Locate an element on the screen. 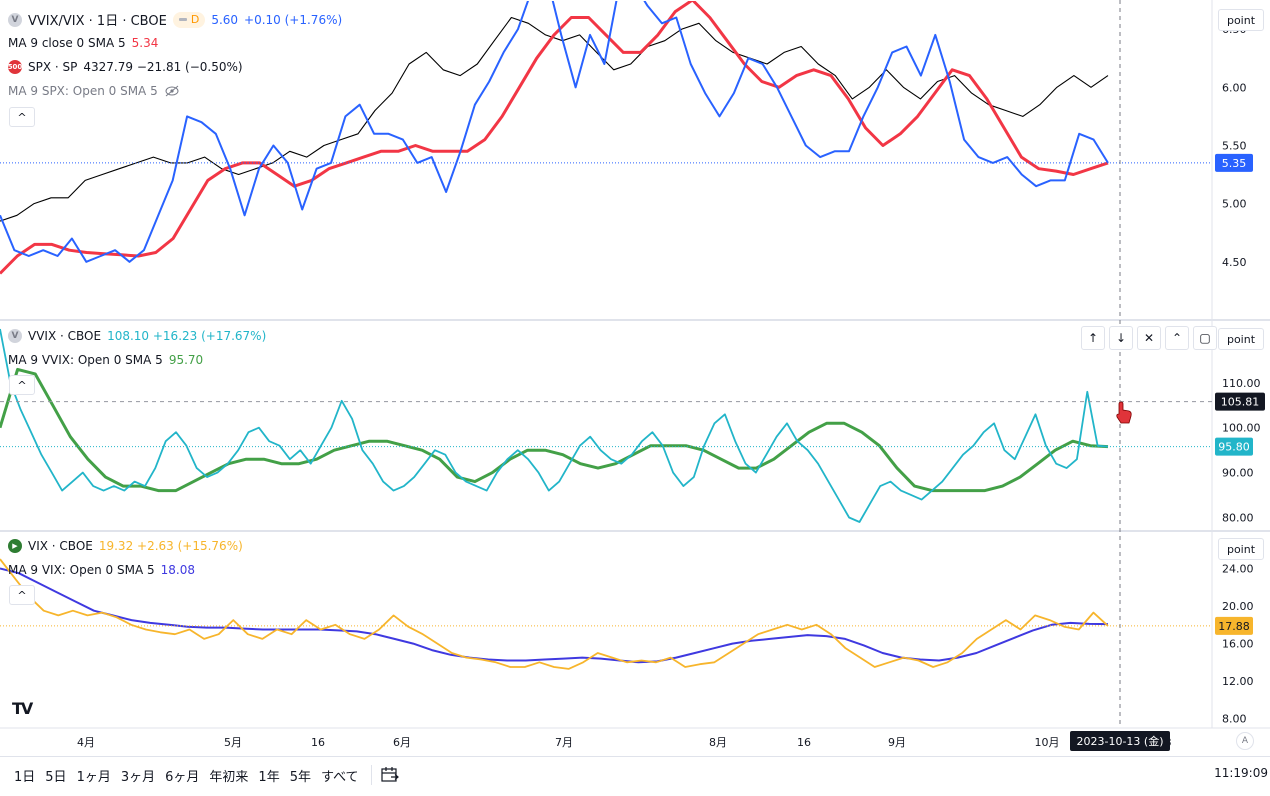 This screenshot has height=796, width=1270. pane1-scale-button: point is located at coordinates (1241, 20).